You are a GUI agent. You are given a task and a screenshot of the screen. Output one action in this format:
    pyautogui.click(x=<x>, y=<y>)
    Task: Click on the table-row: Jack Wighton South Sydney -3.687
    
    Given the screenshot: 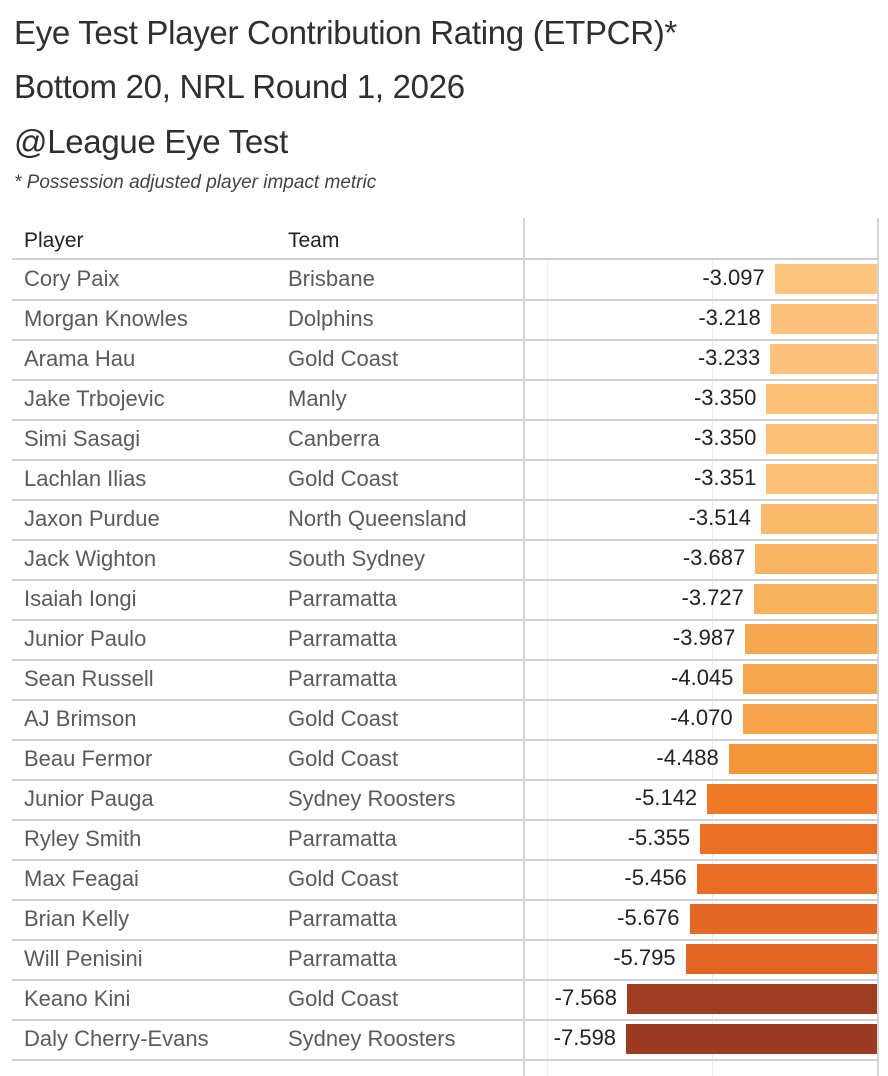 What is the action you would take?
    pyautogui.click(x=444, y=560)
    